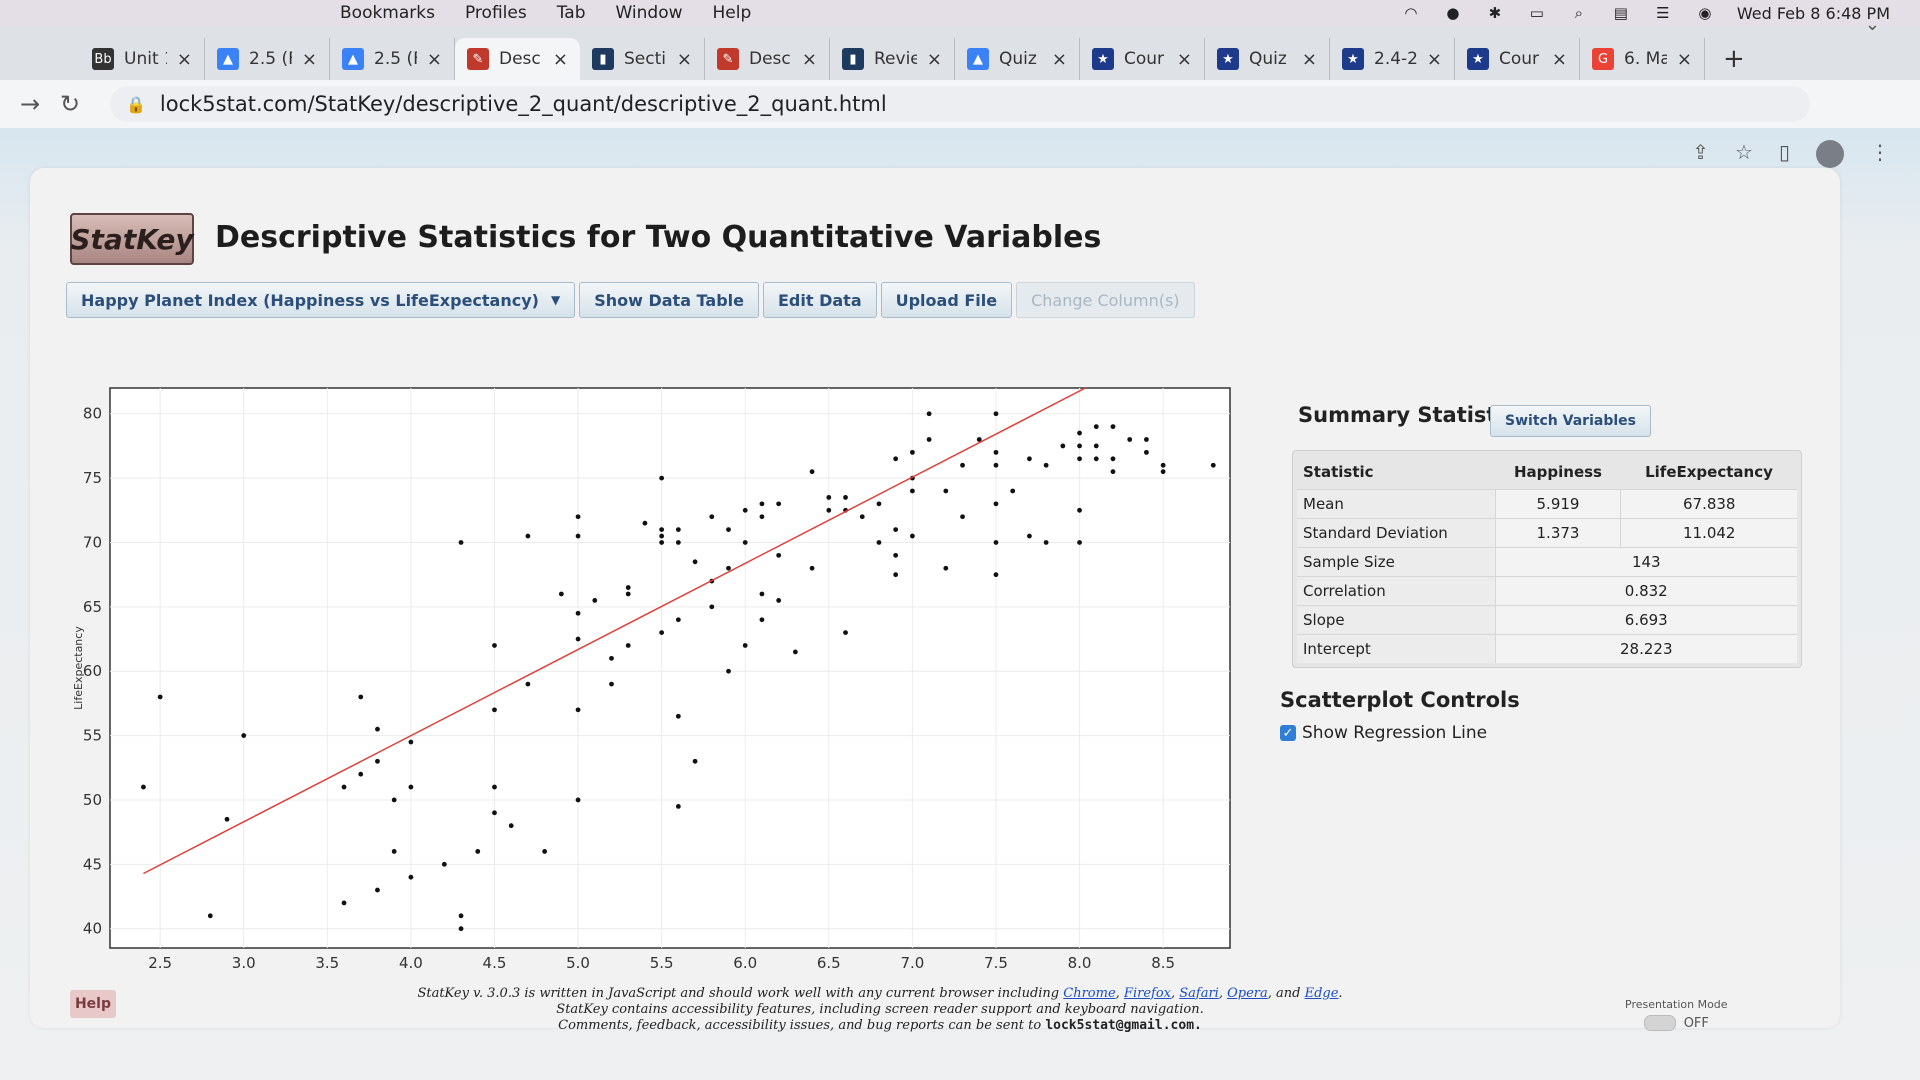 The width and height of the screenshot is (1920, 1080). What do you see at coordinates (1663, 13) in the screenshot?
I see `control-center-icon: ☰` at bounding box center [1663, 13].